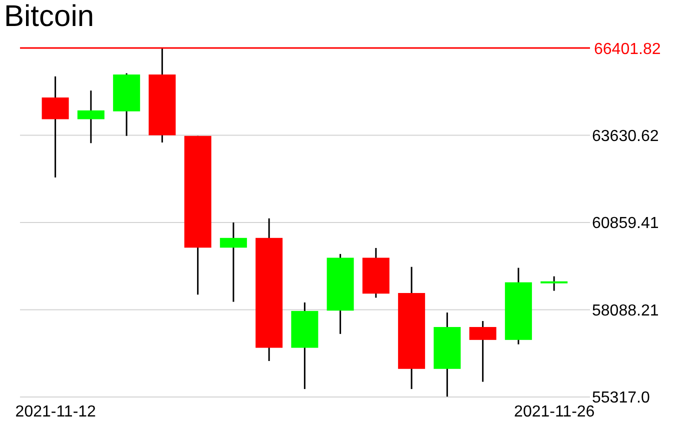 Image resolution: width=676 pixels, height=431 pixels. Describe the element at coordinates (55, 411) in the screenshot. I see `x-tick-label: 2021-11-12` at that location.